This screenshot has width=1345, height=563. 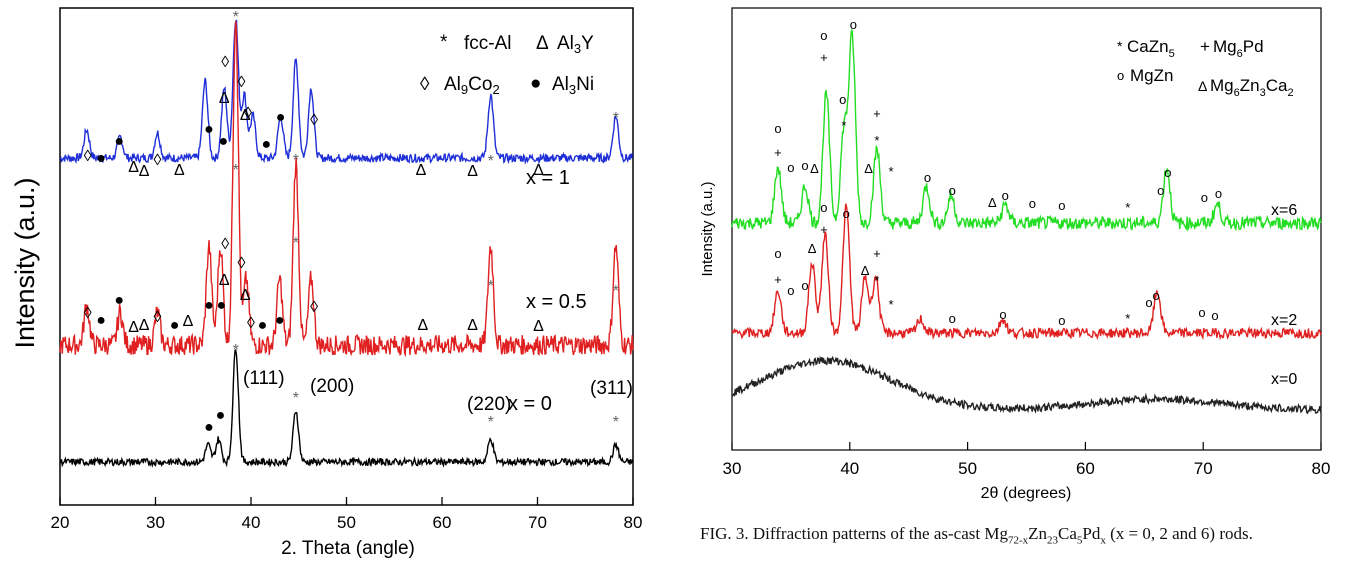 What do you see at coordinates (1205, 46) in the screenshot?
I see `legend-marker-mg6pd: +` at bounding box center [1205, 46].